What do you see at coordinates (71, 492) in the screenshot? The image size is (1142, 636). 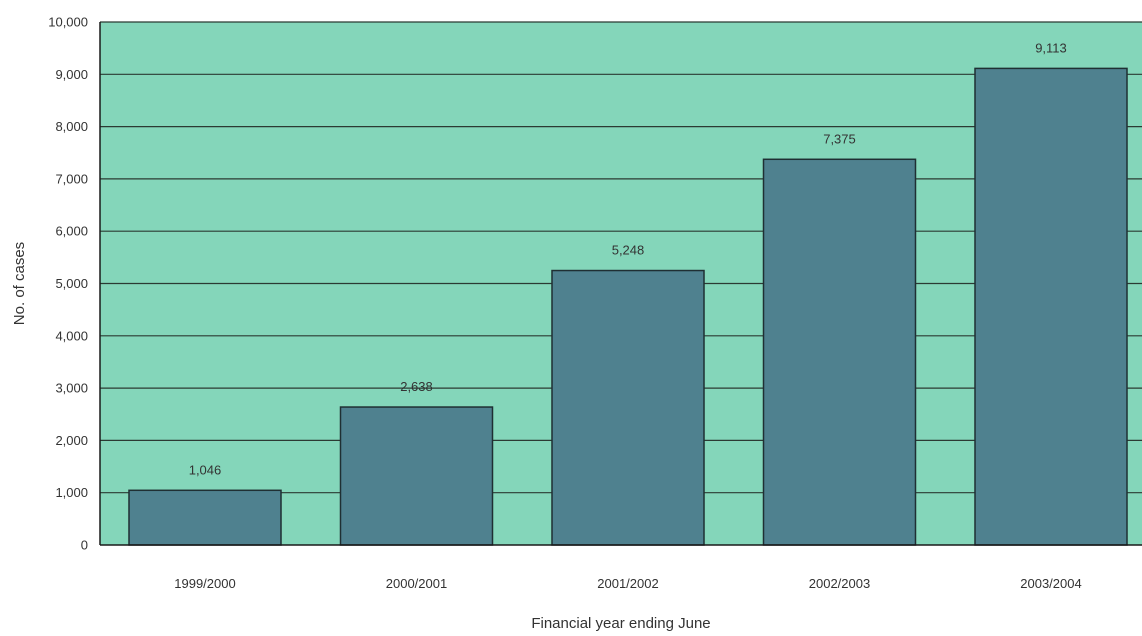 I see `y-tick-label: 1,000` at bounding box center [71, 492].